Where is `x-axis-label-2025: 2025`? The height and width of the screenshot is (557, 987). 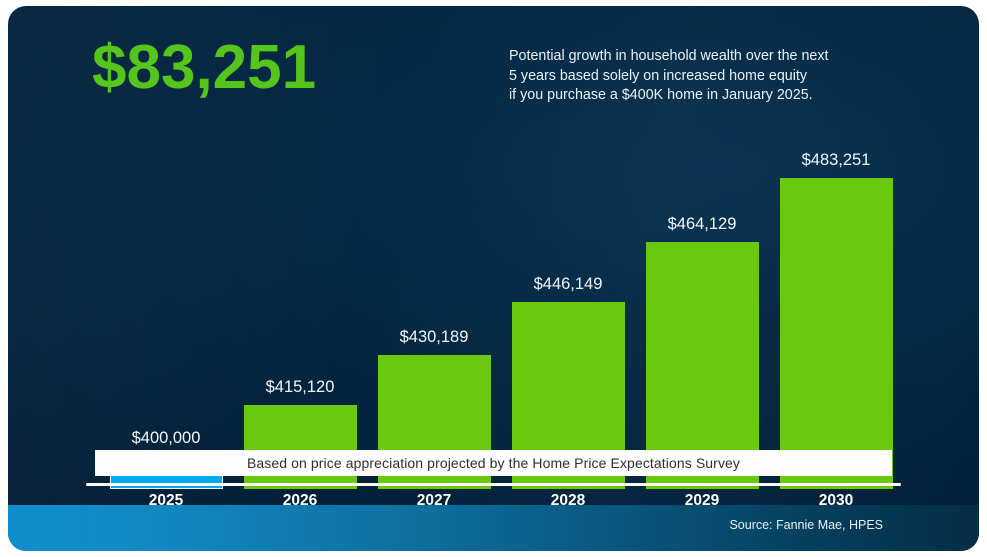
x-axis-label-2025: 2025 is located at coordinates (166, 500).